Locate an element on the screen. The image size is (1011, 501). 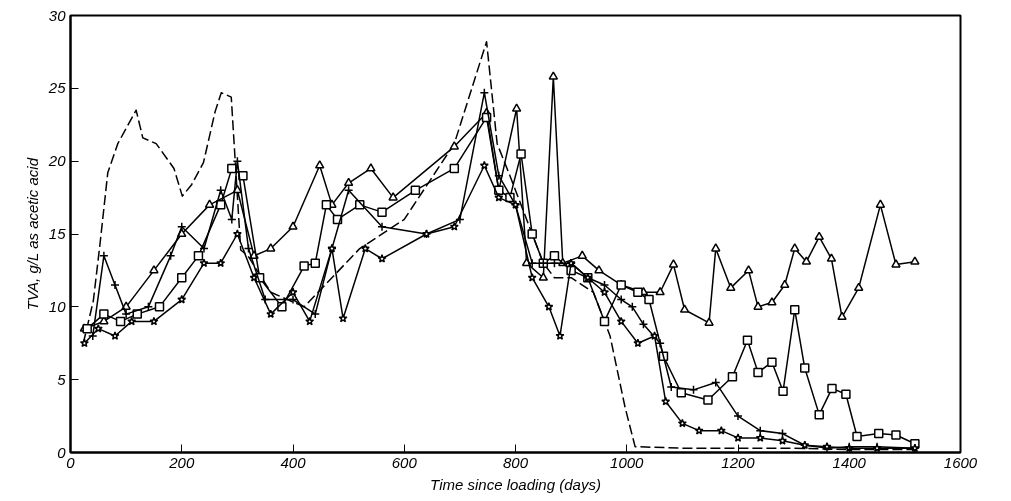
y-tick-label: 30 is located at coordinates (57, 15).